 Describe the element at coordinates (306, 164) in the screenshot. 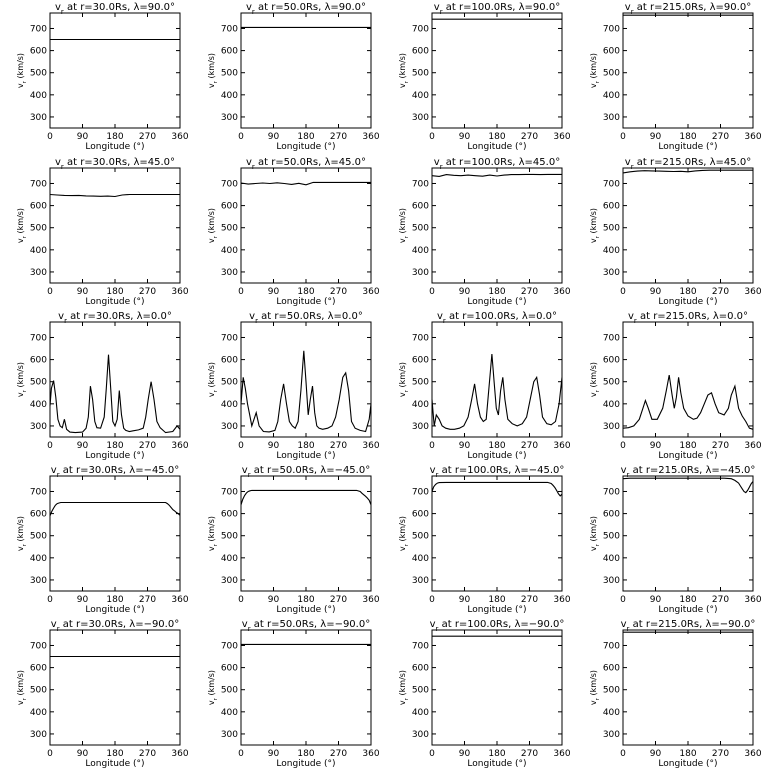

I see `panel-title: vr at r=50.0Rs, λ=45.0°` at that location.